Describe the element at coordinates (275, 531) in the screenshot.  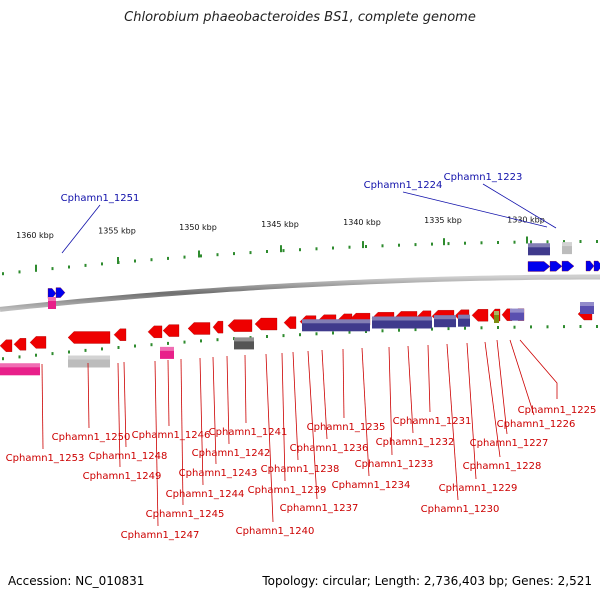
I see `gene-label-reverse: Cphamn1_1240` at that location.